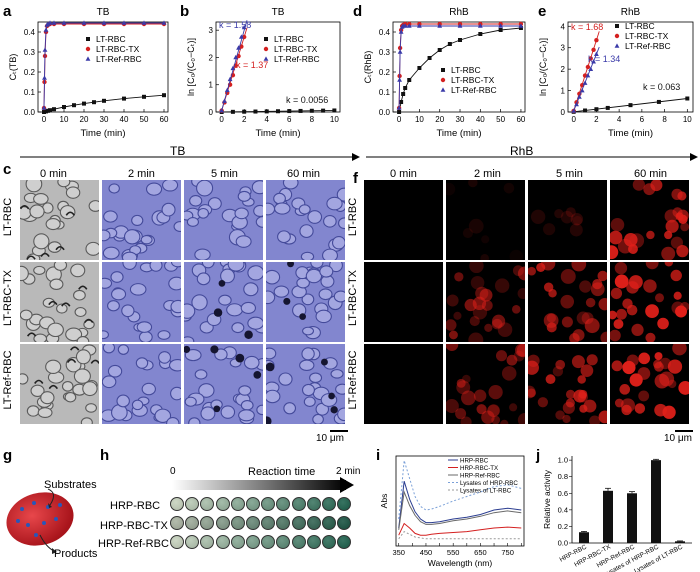 The height and width of the screenshot is (572, 700). What do you see at coordinates (283, 523) in the screenshot?
I see `well-r2-c8` at bounding box center [283, 523].